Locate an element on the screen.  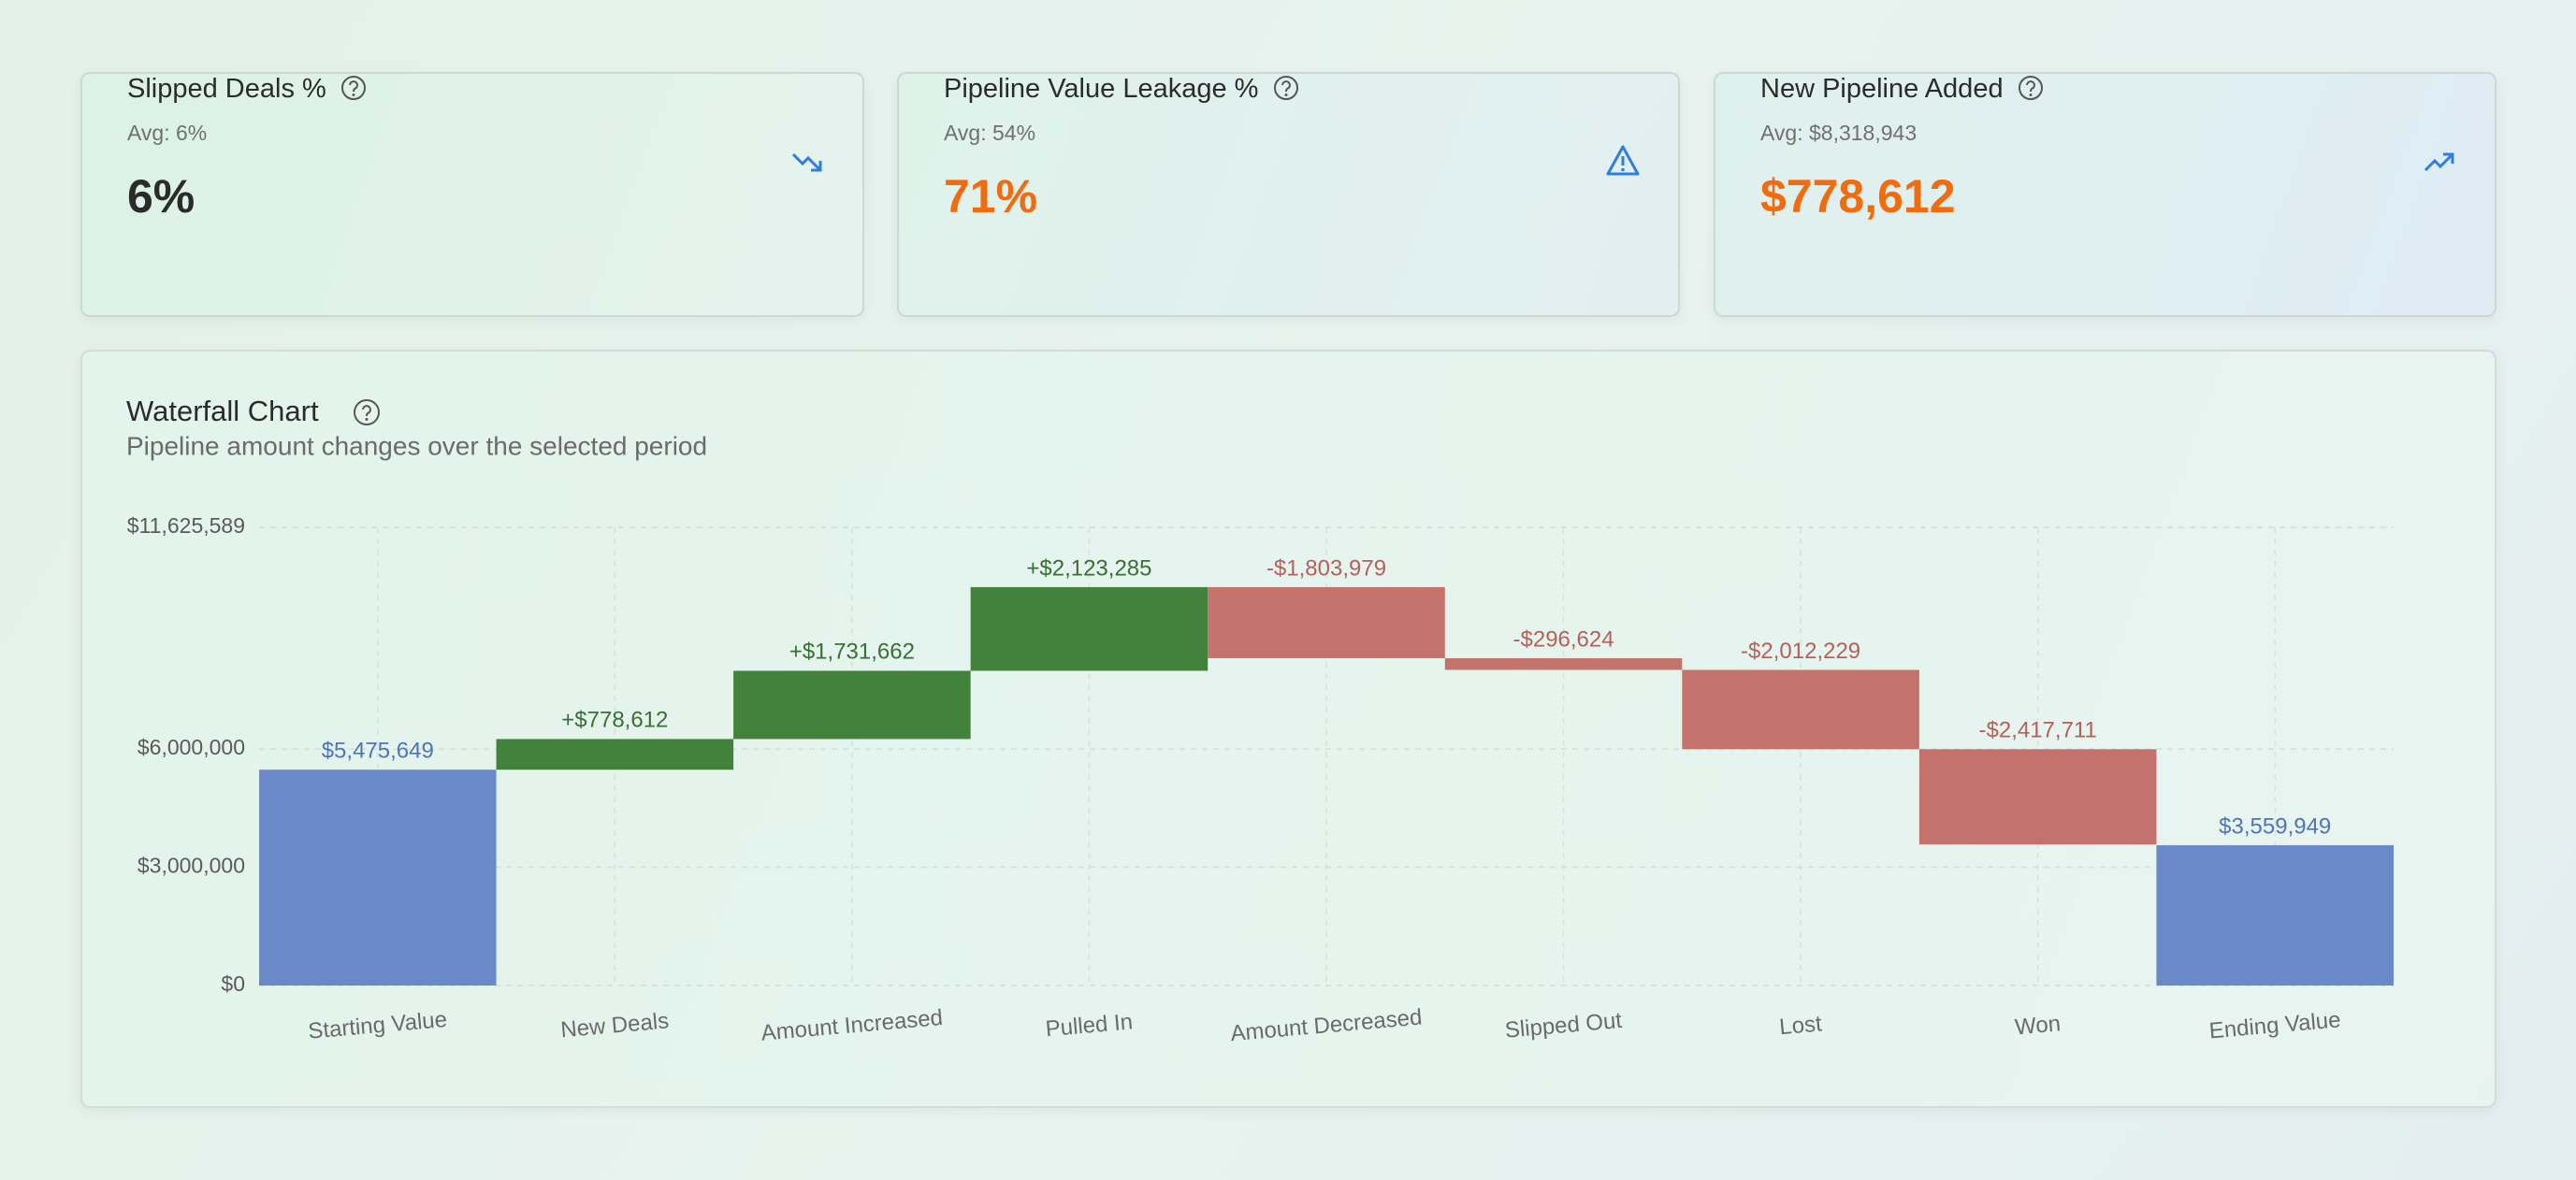
data-label: +$778,612 is located at coordinates (614, 720).